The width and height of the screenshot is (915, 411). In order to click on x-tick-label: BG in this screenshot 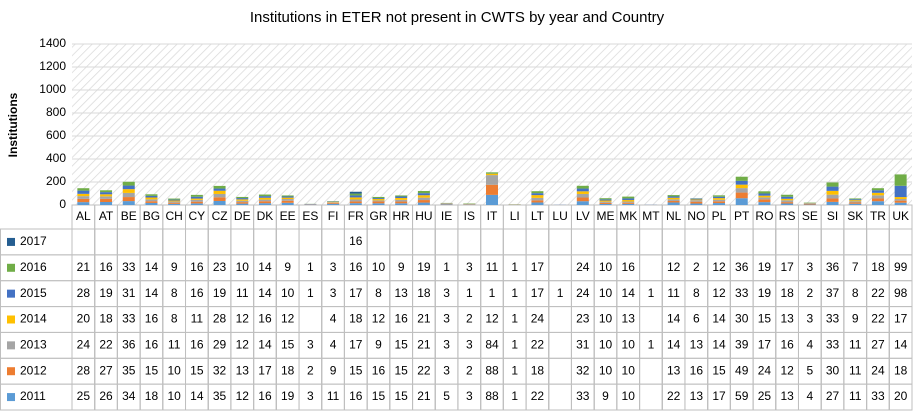, I will do `click(151, 216)`.